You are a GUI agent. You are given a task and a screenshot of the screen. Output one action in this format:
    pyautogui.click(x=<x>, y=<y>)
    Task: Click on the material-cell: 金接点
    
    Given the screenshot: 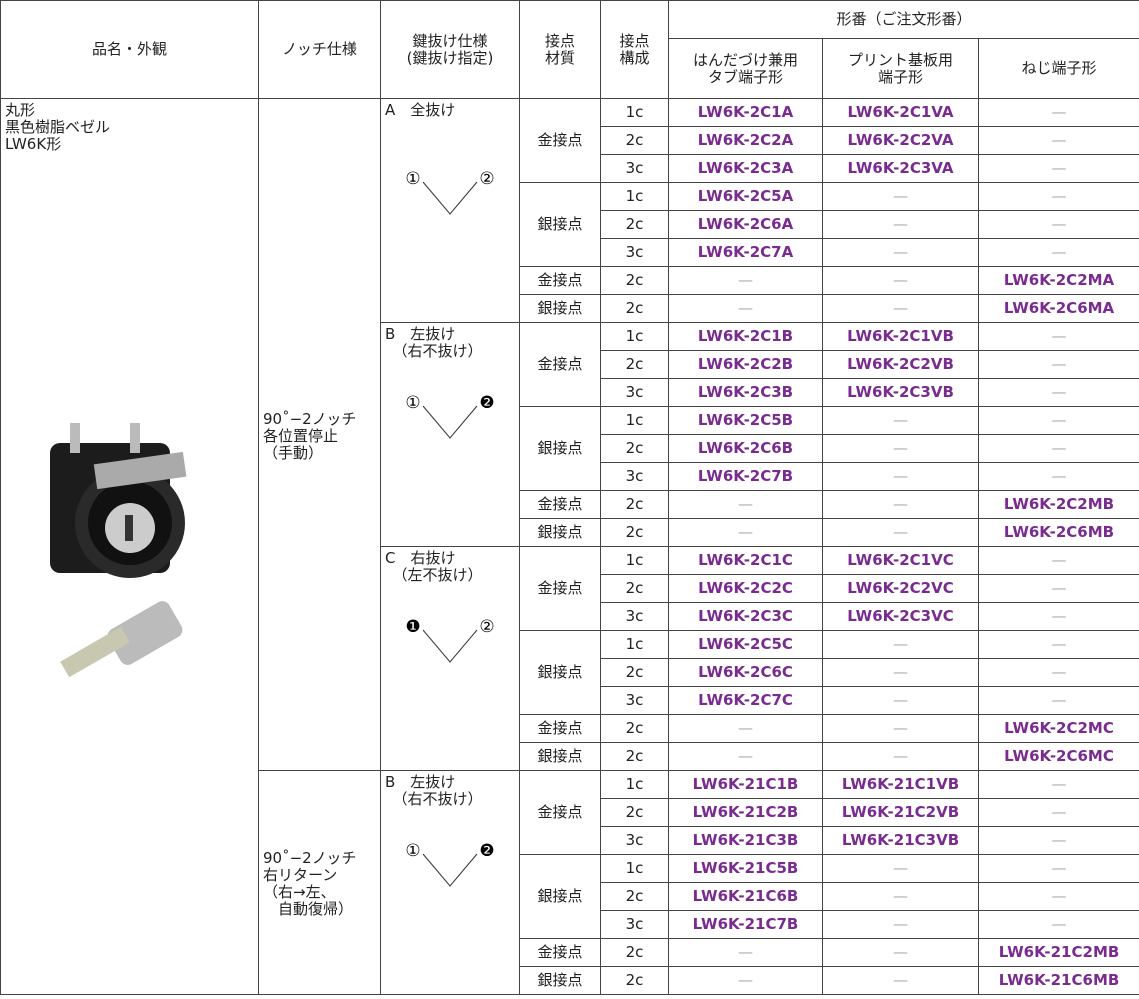 What is the action you would take?
    pyautogui.click(x=560, y=812)
    